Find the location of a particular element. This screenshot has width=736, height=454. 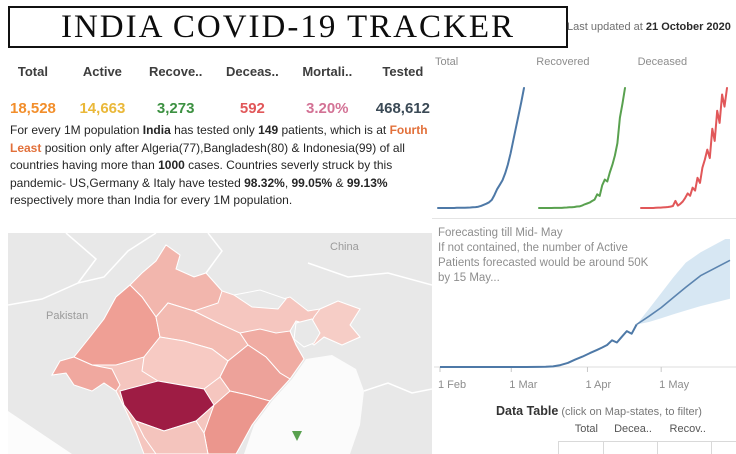

state-rajasthan is located at coordinates (117, 325).